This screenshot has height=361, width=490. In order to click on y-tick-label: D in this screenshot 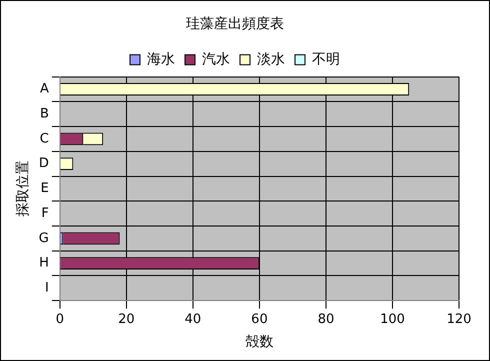, I will do `click(43, 164)`.